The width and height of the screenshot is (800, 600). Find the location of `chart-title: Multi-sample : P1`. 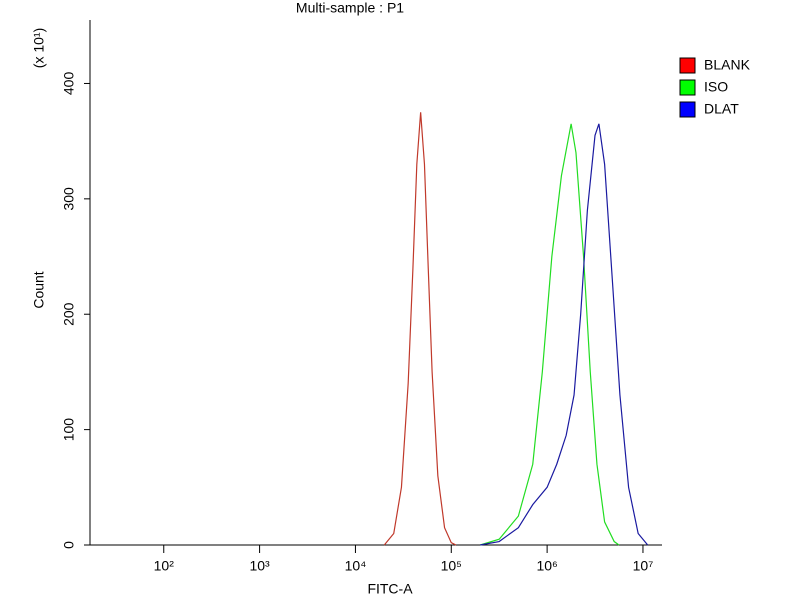

chart-title: Multi-sample : P1 is located at coordinates (350, 8).